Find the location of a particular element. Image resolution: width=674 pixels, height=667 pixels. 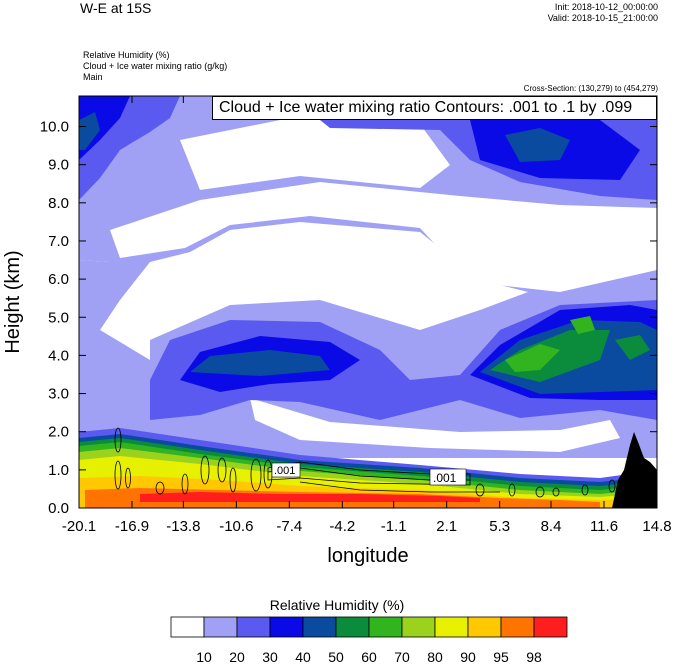

y-tick-label: 1.0 is located at coordinates (58, 470).